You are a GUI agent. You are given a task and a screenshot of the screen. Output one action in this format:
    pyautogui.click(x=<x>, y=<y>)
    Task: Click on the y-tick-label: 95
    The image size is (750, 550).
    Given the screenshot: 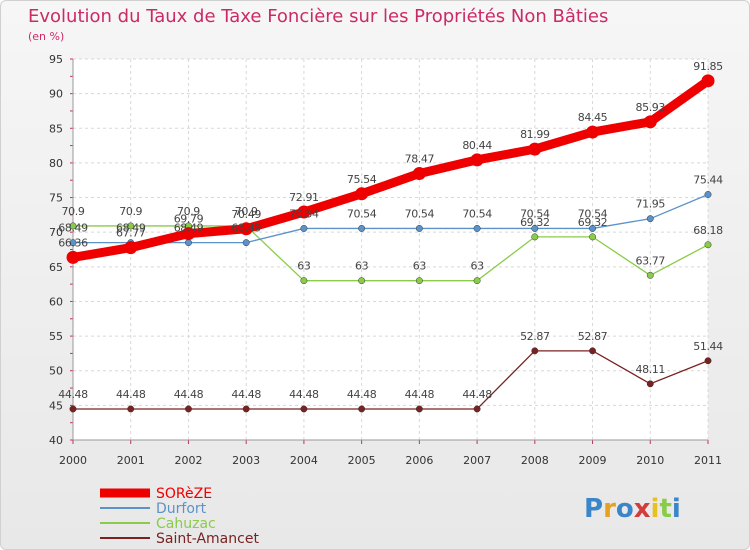 What is the action you would take?
    pyautogui.click(x=56, y=59)
    